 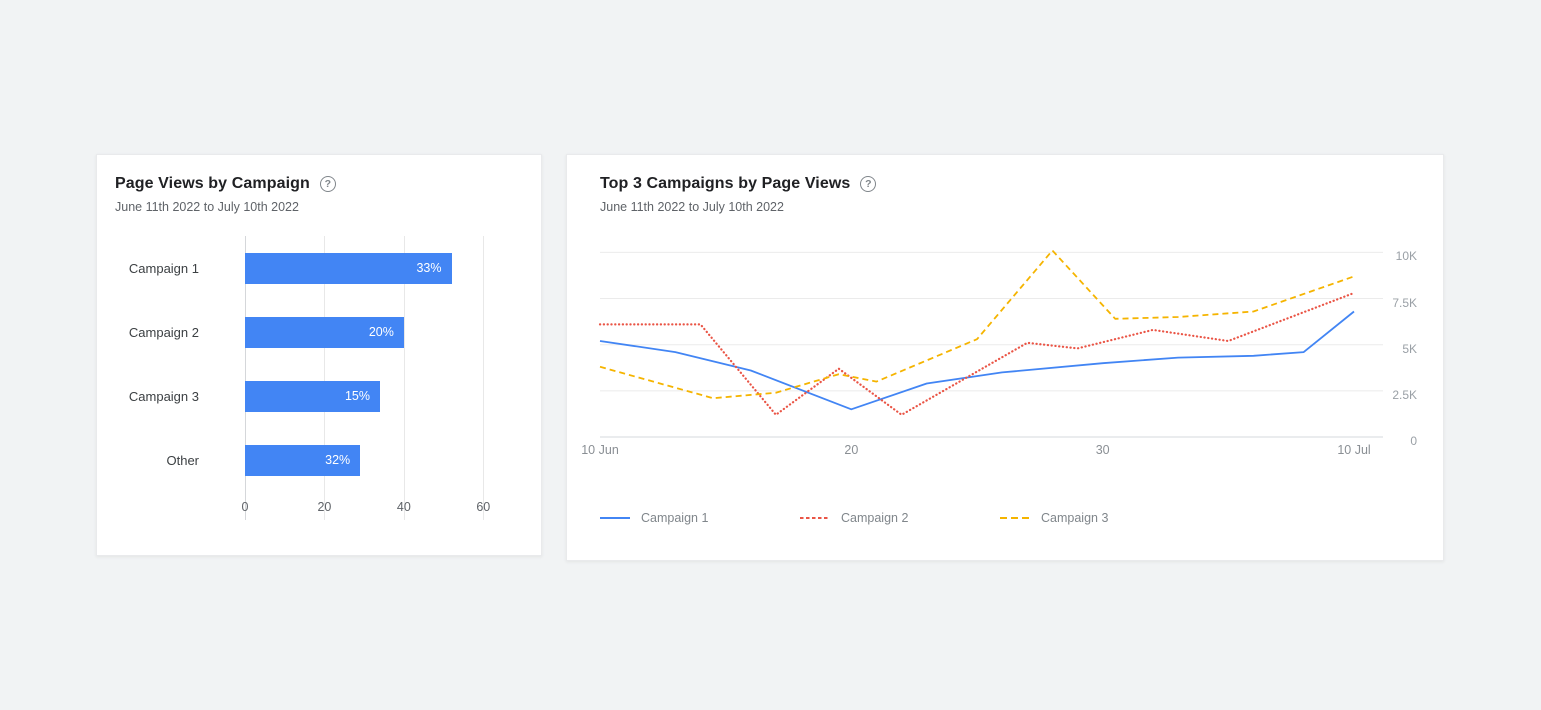 What do you see at coordinates (212, 183) in the screenshot?
I see `bar-chart-title: Page Views by Campaign` at bounding box center [212, 183].